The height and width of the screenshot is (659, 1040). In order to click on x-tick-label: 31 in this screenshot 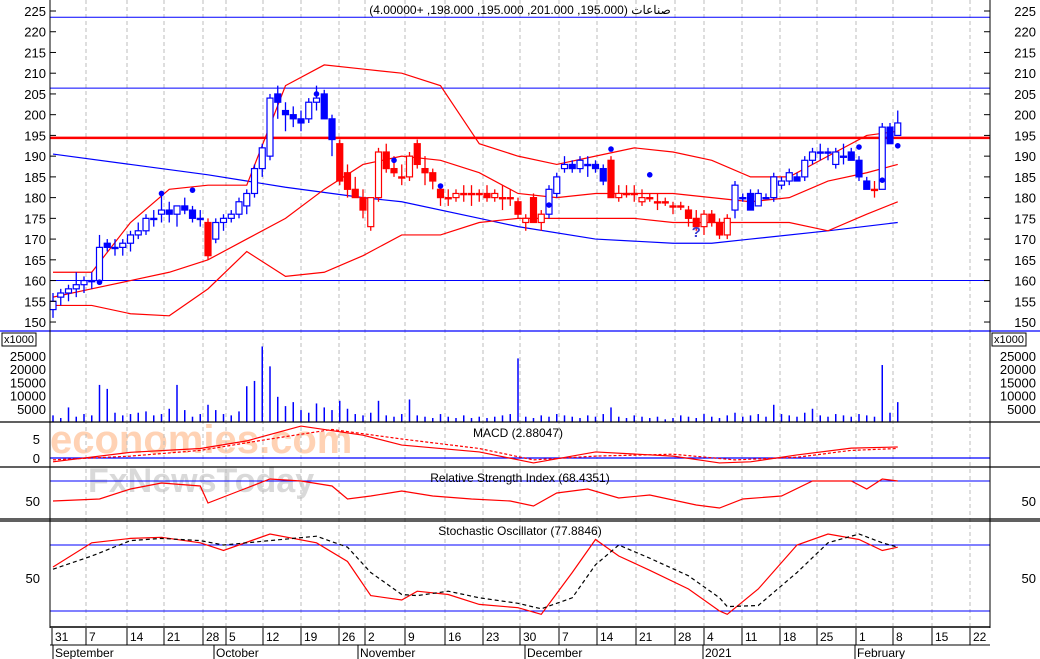, I will do `click(62, 637)`.